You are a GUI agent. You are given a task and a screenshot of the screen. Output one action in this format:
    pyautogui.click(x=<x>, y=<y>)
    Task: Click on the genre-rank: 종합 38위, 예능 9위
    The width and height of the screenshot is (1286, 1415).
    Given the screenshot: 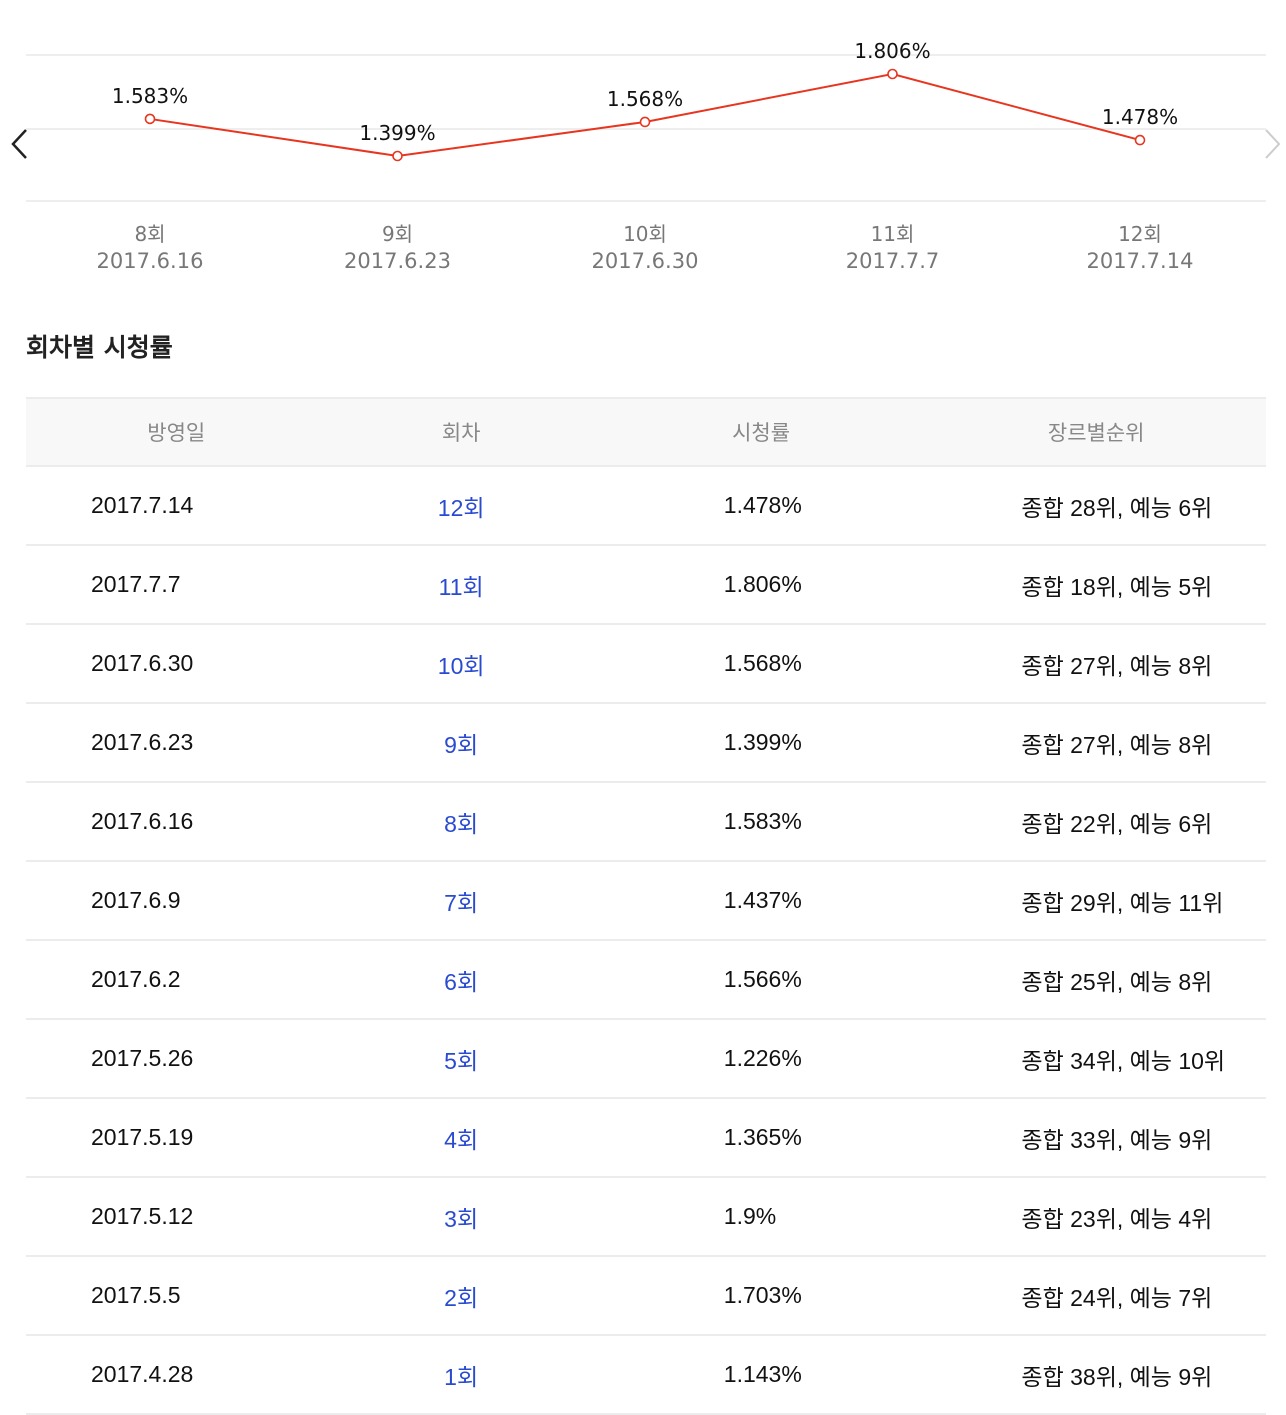 What is the action you would take?
    pyautogui.click(x=1096, y=1375)
    